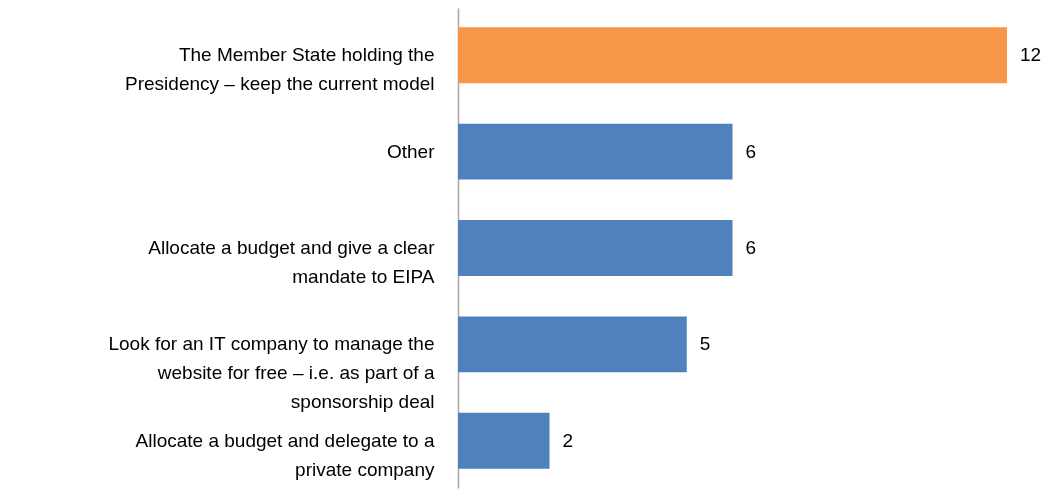 Image resolution: width=1055 pixels, height=497 pixels. Describe the element at coordinates (705, 344) in the screenshot. I see `data-label: 5` at that location.